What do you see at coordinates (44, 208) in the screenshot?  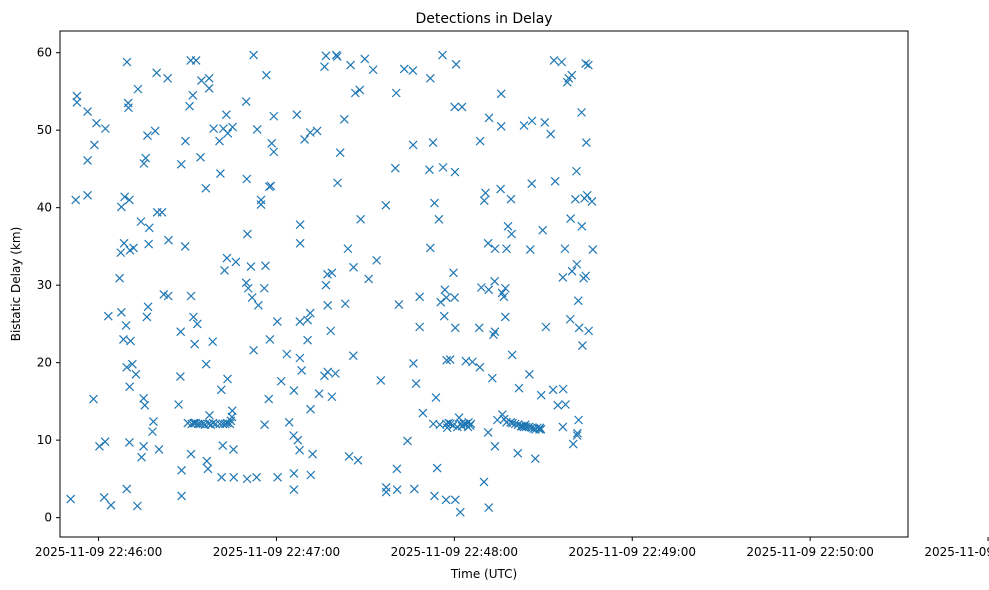 I see `y-tick-label: 40` at bounding box center [44, 208].